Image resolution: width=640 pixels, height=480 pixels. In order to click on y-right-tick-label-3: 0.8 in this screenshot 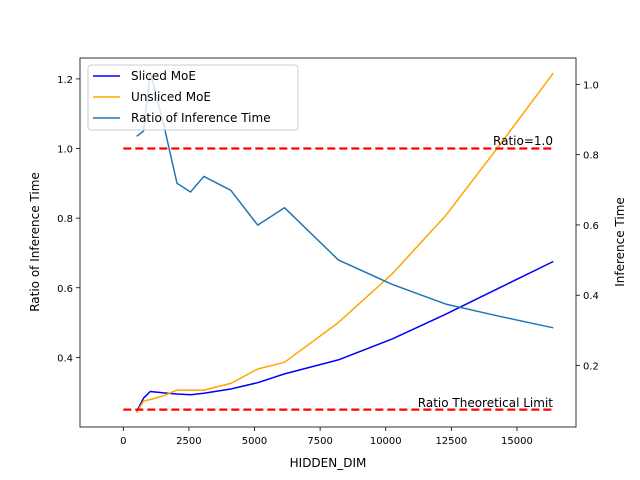, I will do `click(591, 156)`.